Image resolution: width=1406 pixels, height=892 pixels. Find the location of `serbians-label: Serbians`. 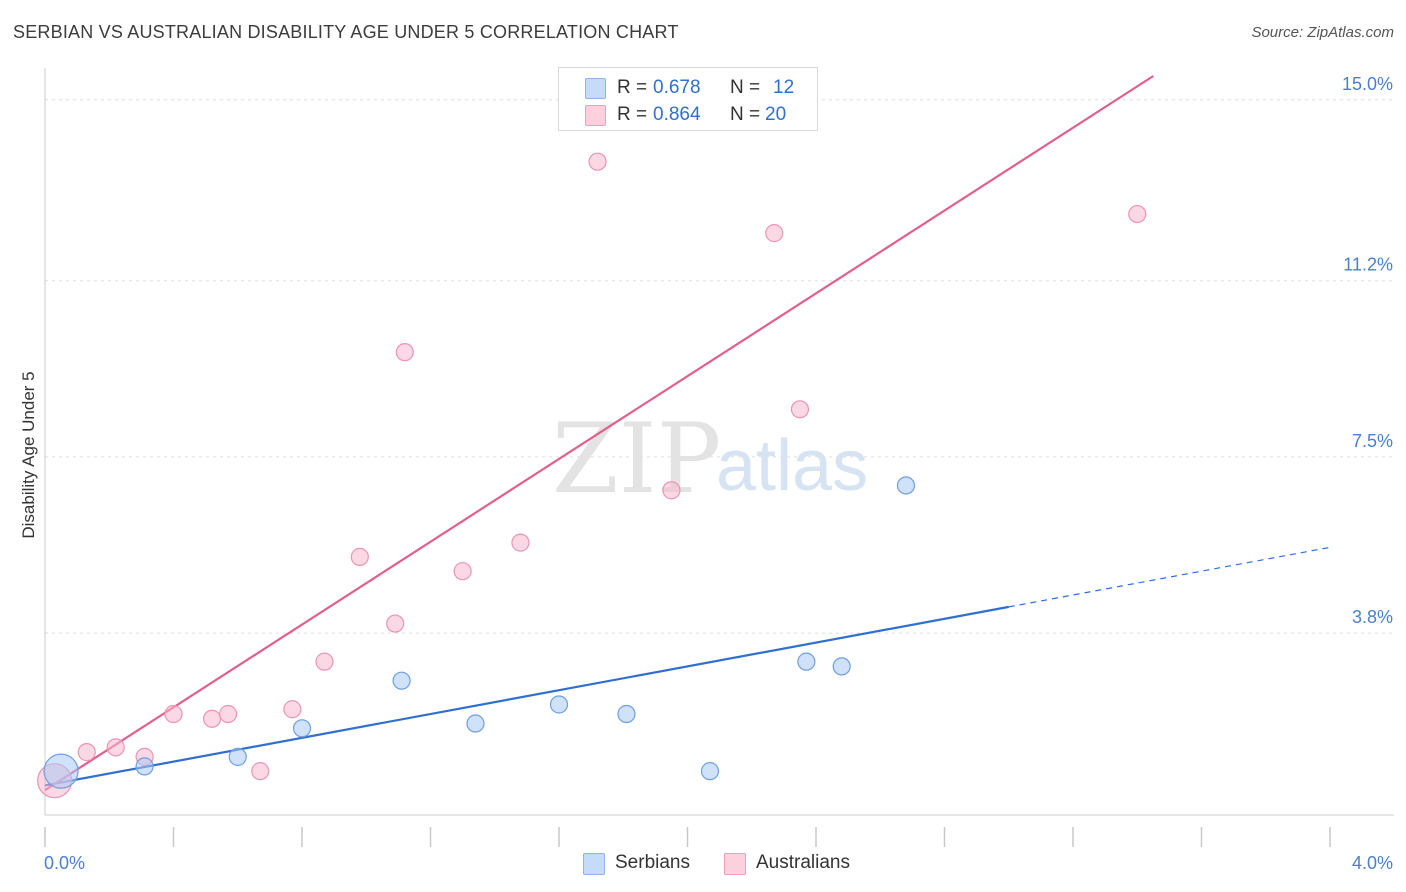

serbians-label: Serbians is located at coordinates (652, 862).